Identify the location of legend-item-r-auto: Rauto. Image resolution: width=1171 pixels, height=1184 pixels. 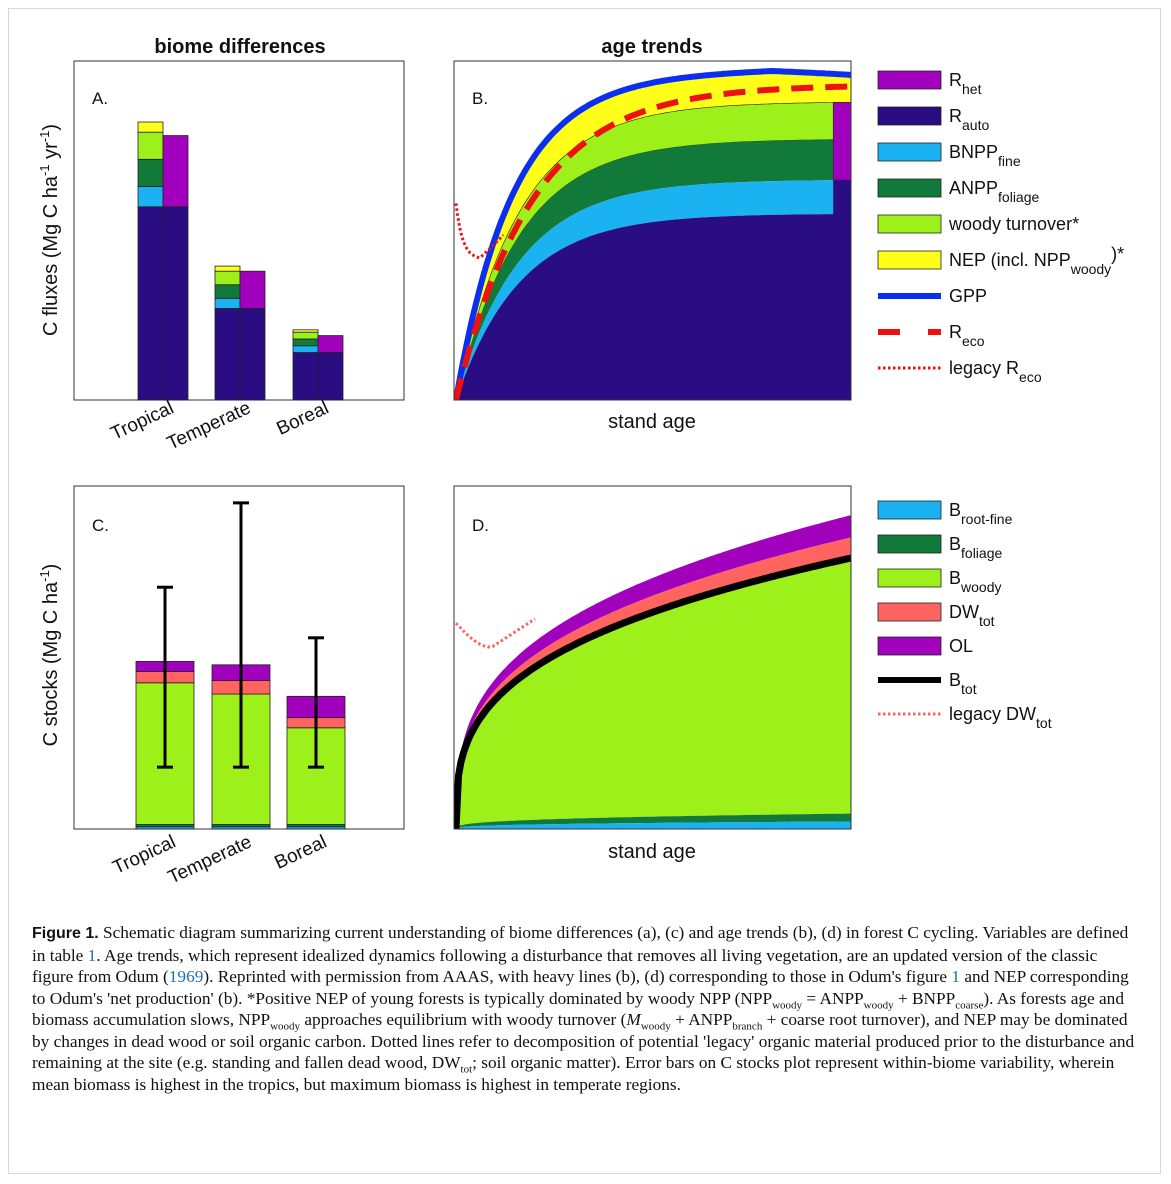
(933, 119).